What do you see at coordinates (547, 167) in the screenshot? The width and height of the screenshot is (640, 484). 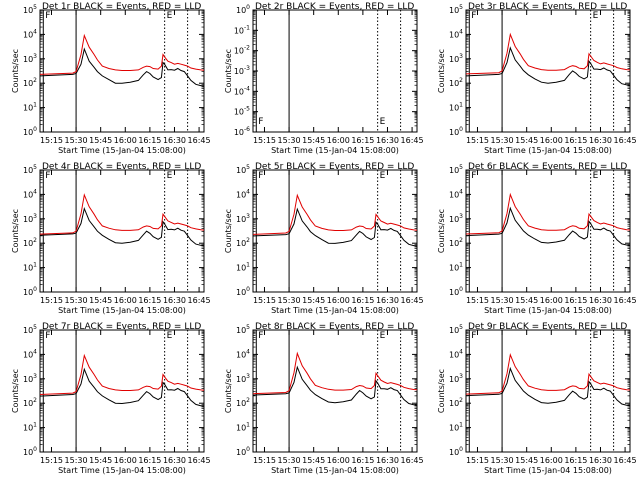 I see `panel-title: Det 6r BLACK = Events, RED = LLD` at bounding box center [547, 167].